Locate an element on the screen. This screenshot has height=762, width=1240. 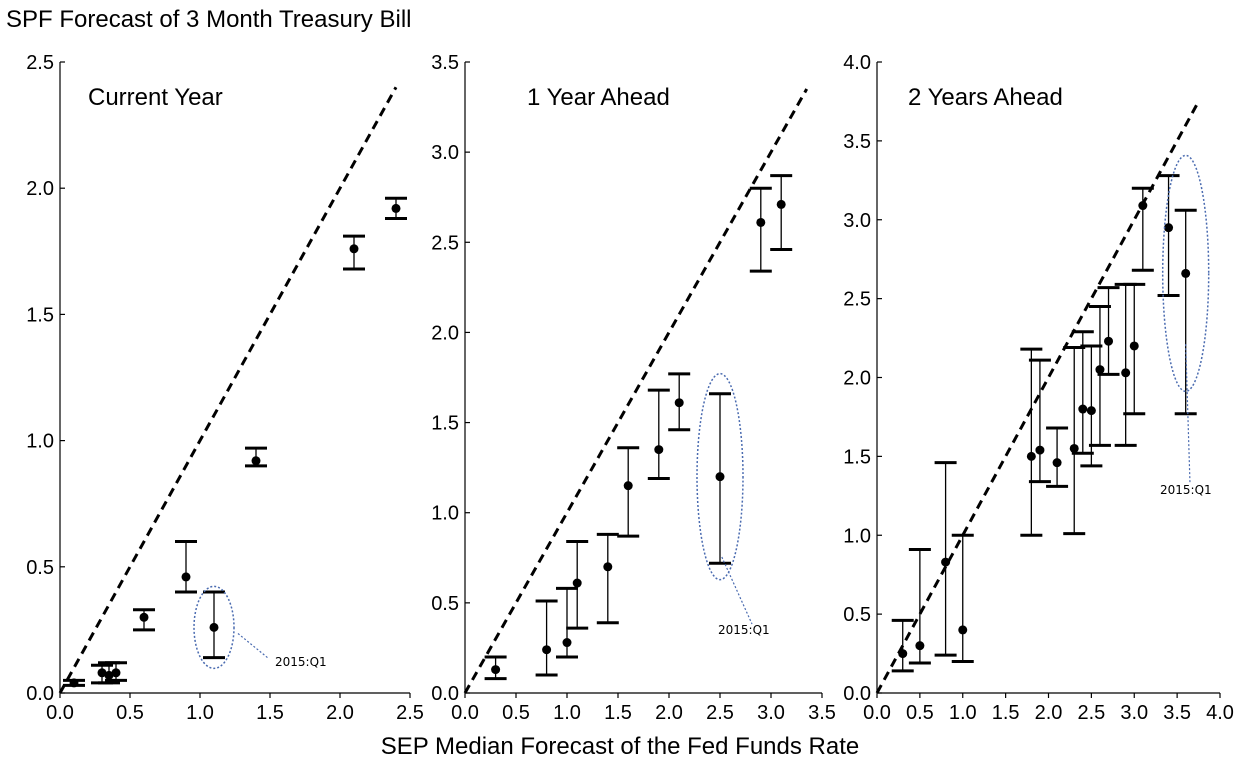
panel-title: 1 Year Ahead is located at coordinates (598, 97).